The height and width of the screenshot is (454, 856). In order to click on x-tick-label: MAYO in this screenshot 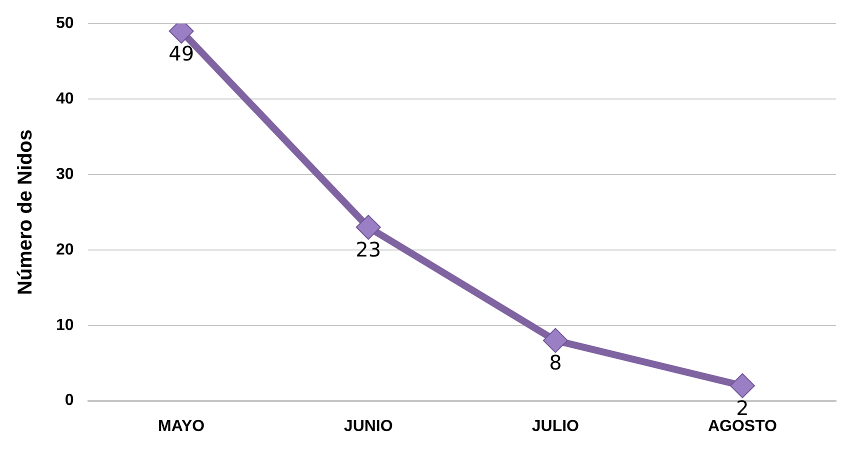, I will do `click(181, 426)`.